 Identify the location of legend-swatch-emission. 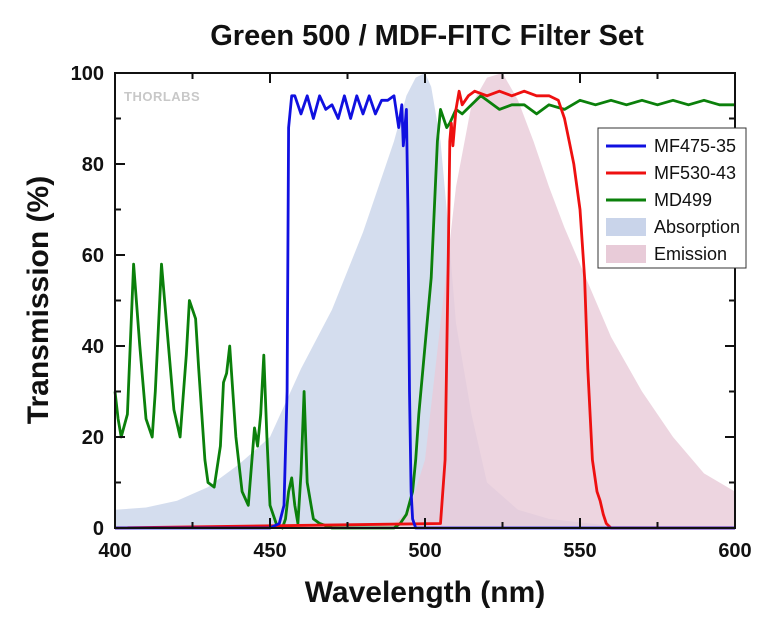
(626, 254).